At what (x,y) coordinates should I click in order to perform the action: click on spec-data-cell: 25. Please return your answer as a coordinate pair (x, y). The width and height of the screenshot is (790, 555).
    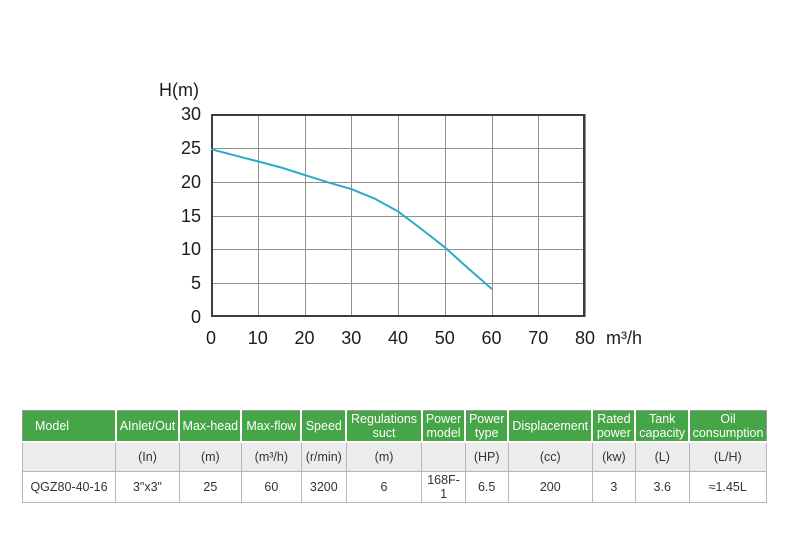
    Looking at the image, I should click on (210, 487).